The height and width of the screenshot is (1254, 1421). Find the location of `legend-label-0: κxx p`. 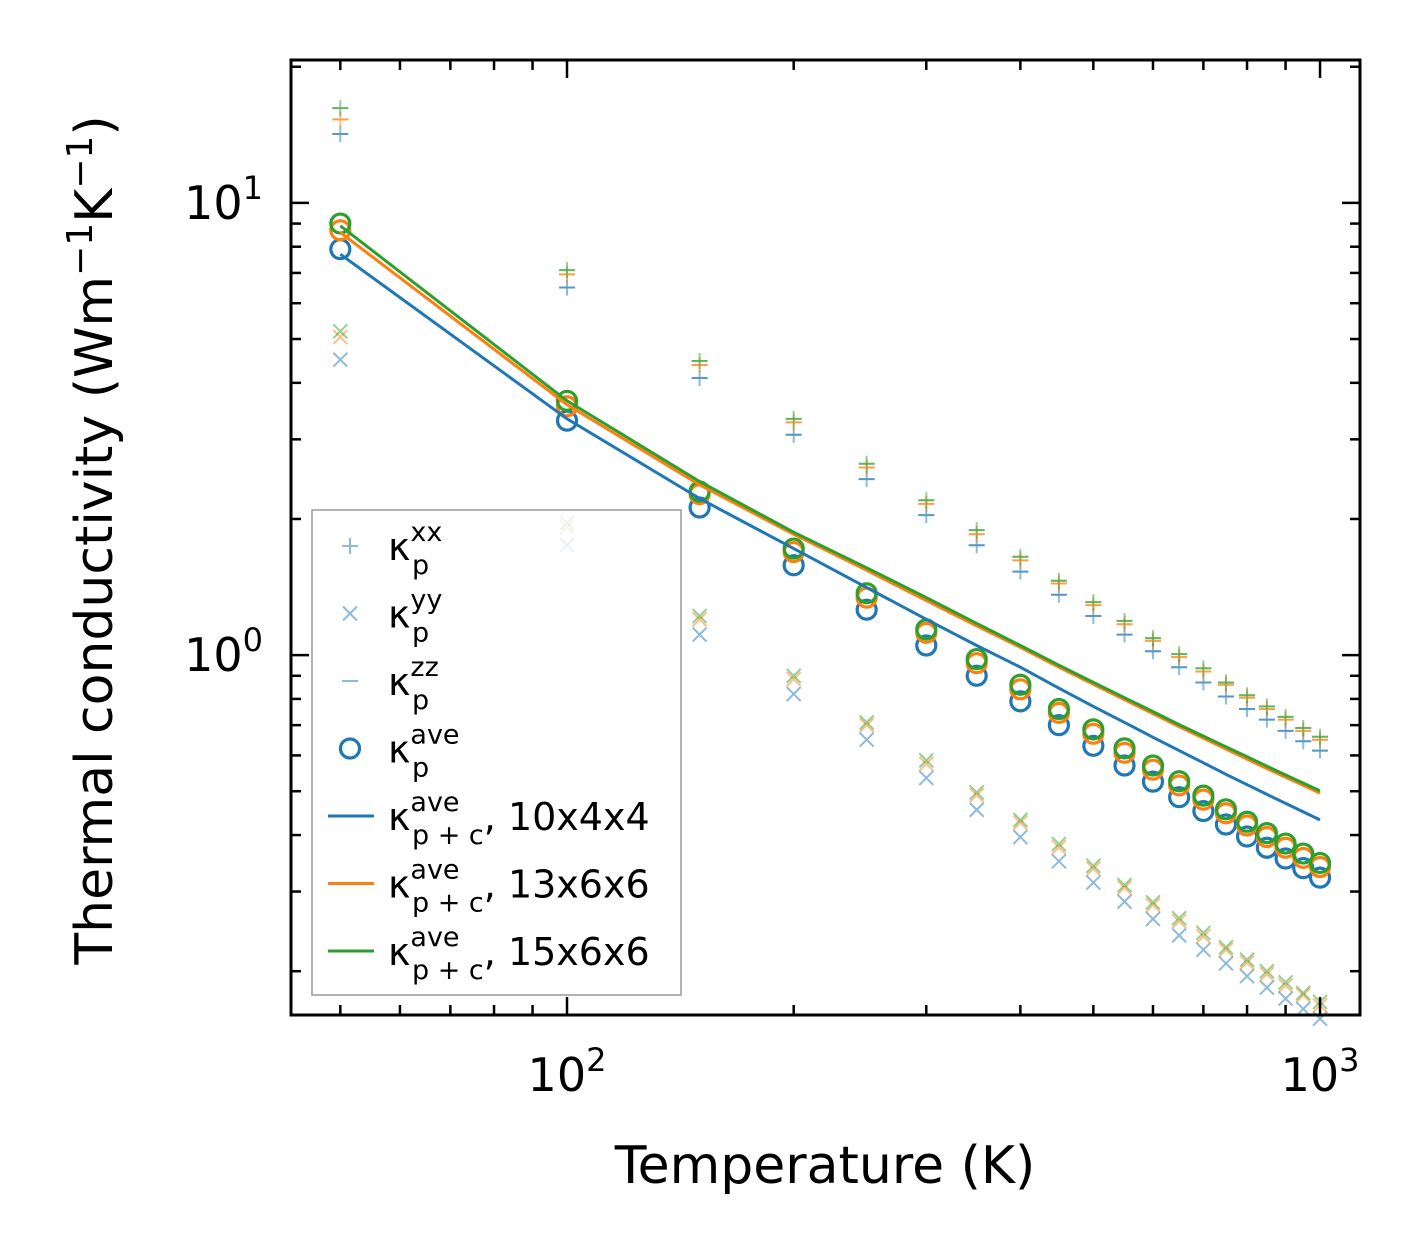

legend-label-0: κxx p is located at coordinates (415, 549).